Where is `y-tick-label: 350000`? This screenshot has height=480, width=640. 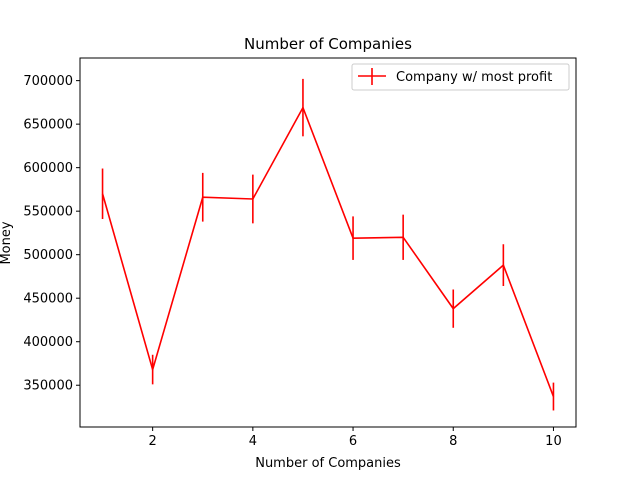
y-tick-label: 350000 is located at coordinates (48, 386).